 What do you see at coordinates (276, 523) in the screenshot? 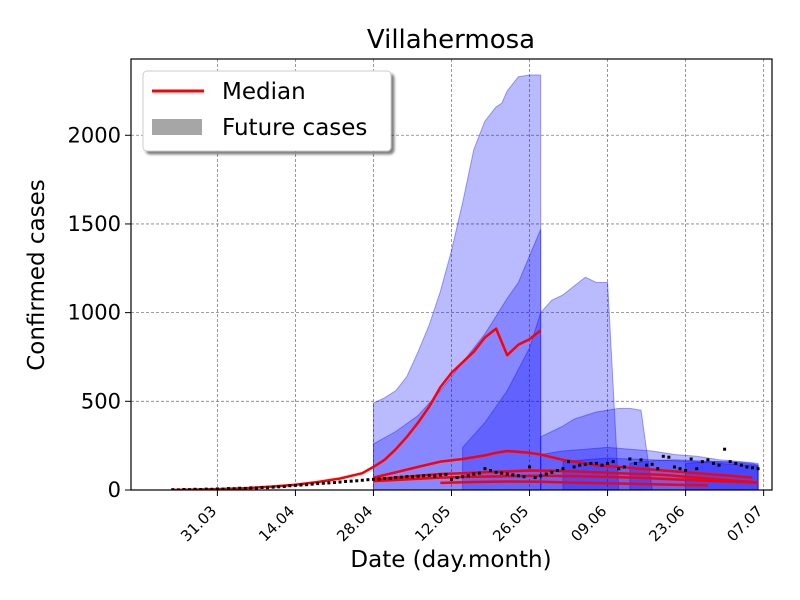
I see `x-tick-label: 14.04` at bounding box center [276, 523].